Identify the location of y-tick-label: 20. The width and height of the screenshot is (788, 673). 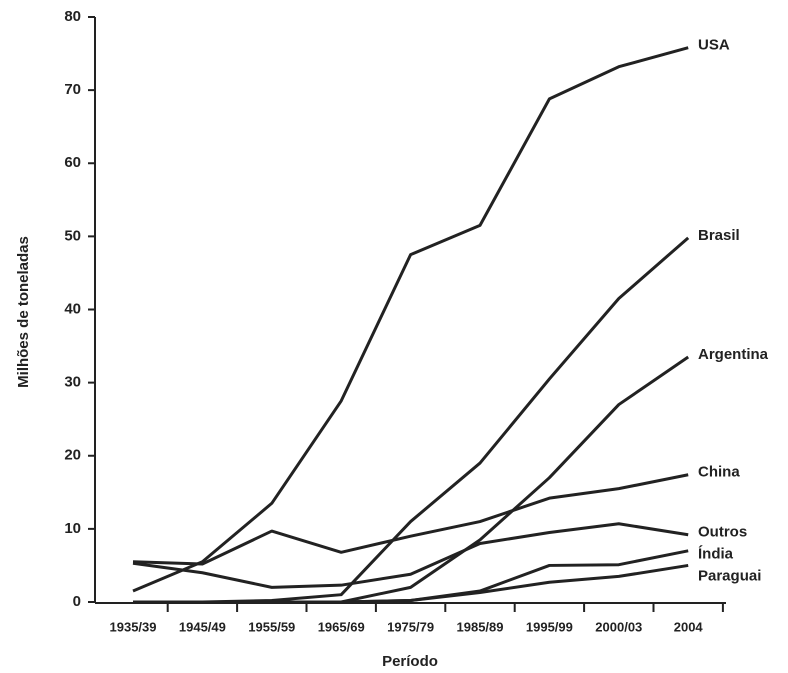
(72, 455).